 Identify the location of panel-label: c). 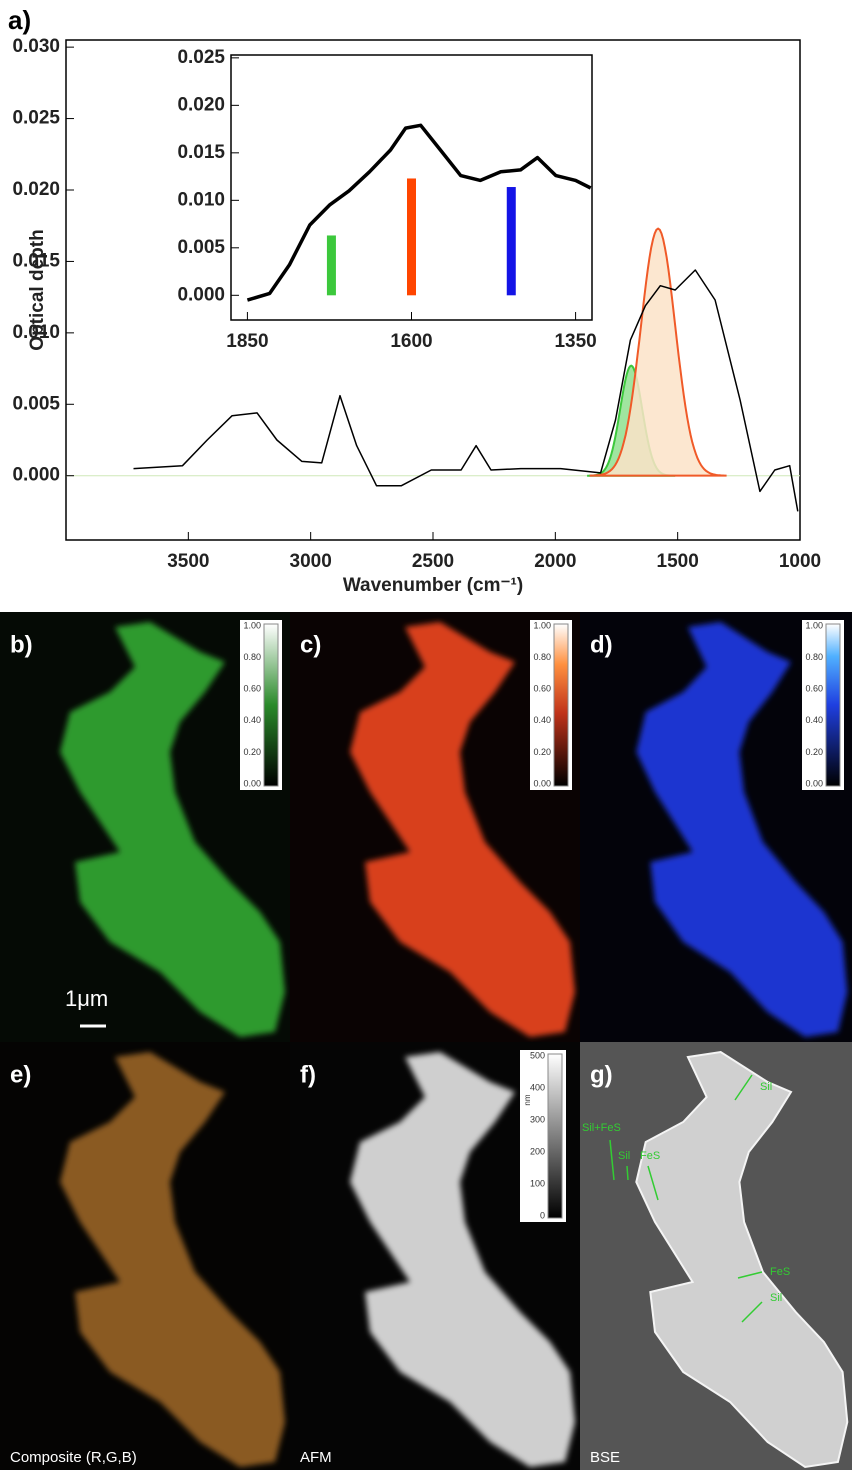
(310, 644).